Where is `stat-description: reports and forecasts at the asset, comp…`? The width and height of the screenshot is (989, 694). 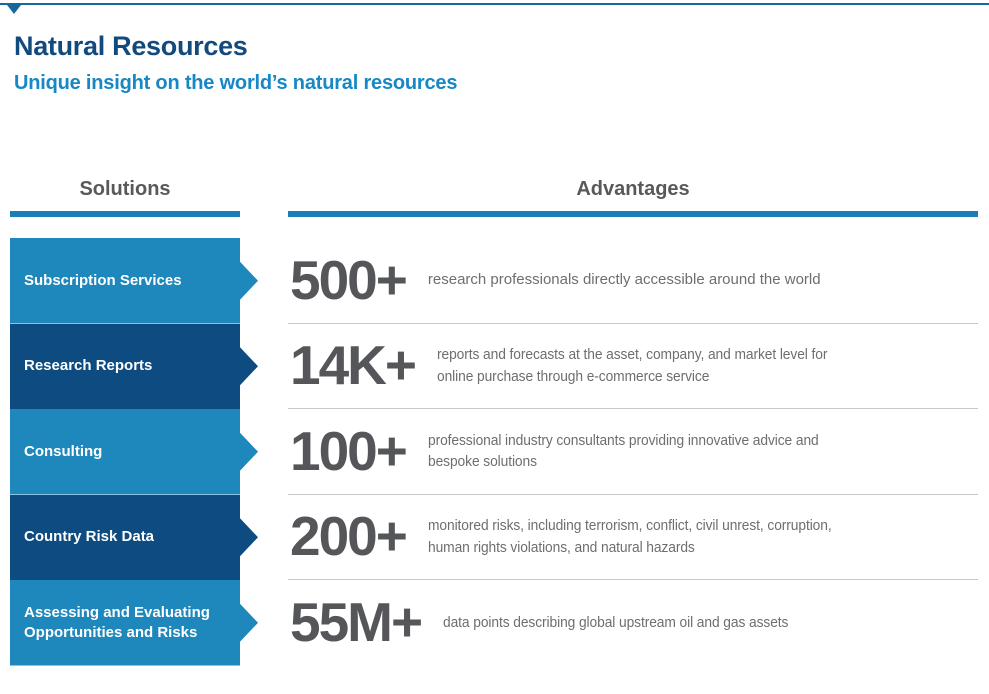 stat-description: reports and forecasts at the asset, comp… is located at coordinates (632, 365).